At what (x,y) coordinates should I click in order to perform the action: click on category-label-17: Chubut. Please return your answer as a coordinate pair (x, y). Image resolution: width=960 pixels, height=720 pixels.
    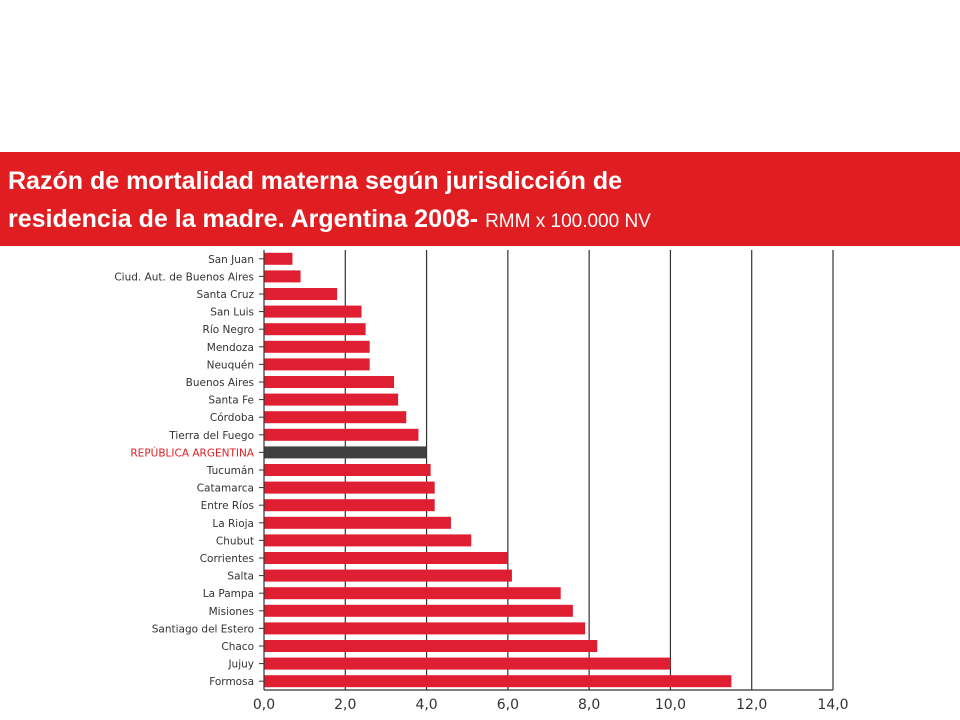
    Looking at the image, I should click on (235, 541).